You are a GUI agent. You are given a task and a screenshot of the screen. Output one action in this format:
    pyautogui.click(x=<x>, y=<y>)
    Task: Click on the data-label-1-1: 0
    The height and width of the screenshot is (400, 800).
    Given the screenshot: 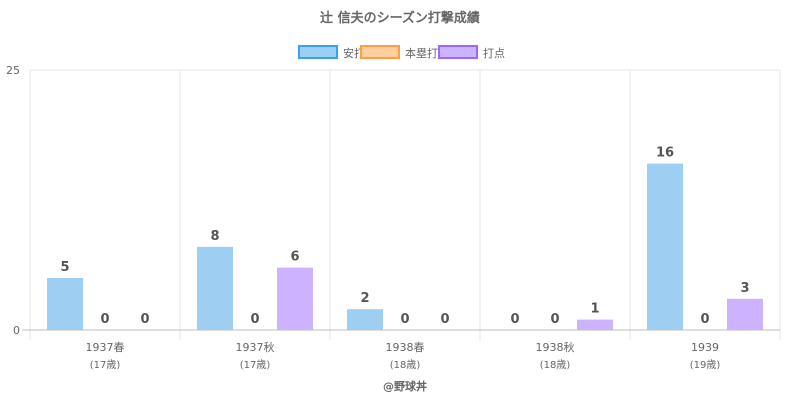 What is the action you would take?
    pyautogui.click(x=254, y=319)
    